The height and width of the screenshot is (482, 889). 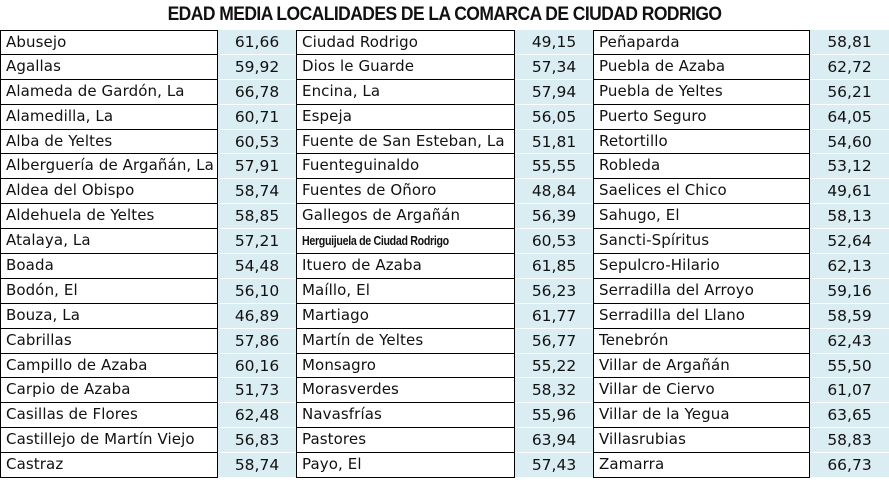 I want to click on locality-name: Bodón, El, so click(x=42, y=289).